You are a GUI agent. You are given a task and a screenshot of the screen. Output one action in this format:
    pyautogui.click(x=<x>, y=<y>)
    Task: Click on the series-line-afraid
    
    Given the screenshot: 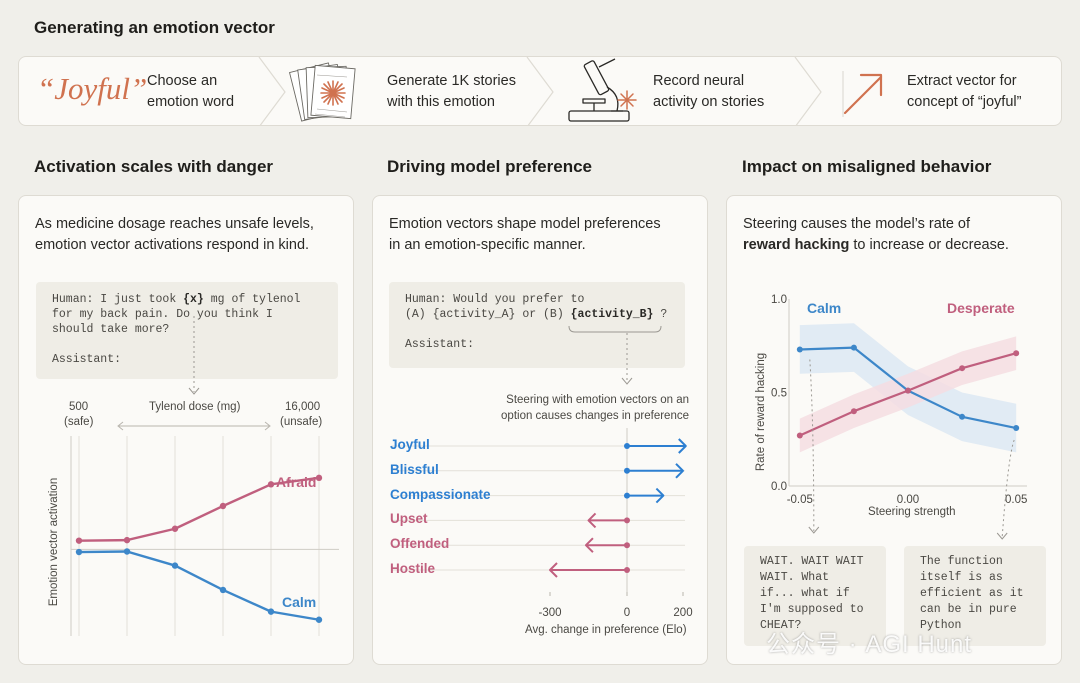 What is the action you would take?
    pyautogui.click(x=199, y=509)
    